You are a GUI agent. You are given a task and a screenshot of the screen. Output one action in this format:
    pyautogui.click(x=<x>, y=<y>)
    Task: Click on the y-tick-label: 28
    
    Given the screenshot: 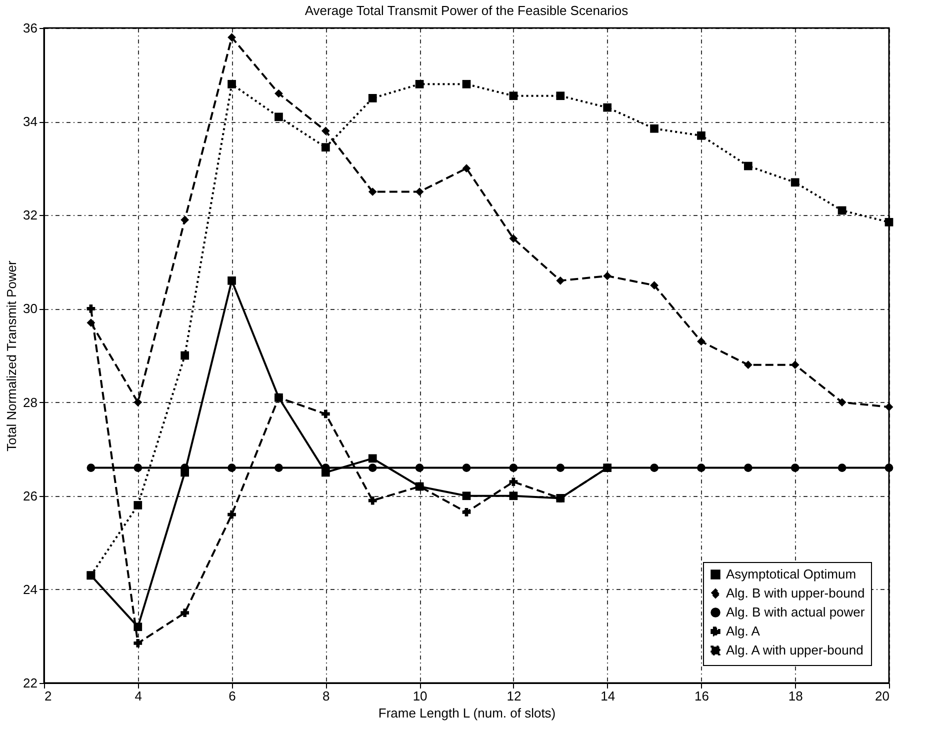 What is the action you would take?
    pyautogui.click(x=30, y=402)
    